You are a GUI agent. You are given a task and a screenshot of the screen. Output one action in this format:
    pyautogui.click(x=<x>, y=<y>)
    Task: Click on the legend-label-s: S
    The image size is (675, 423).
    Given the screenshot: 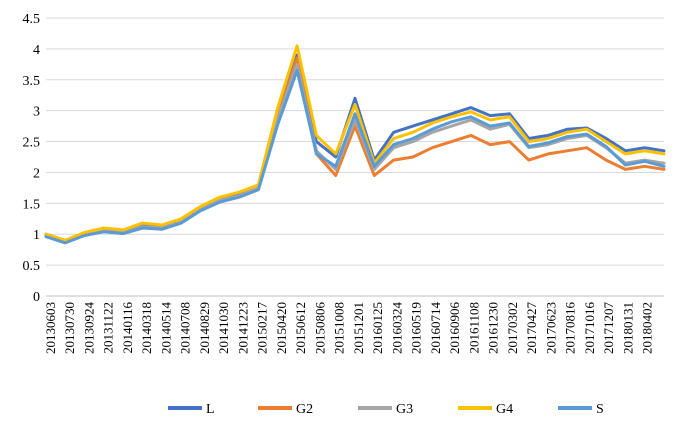 What is the action you would take?
    pyautogui.click(x=600, y=409)
    